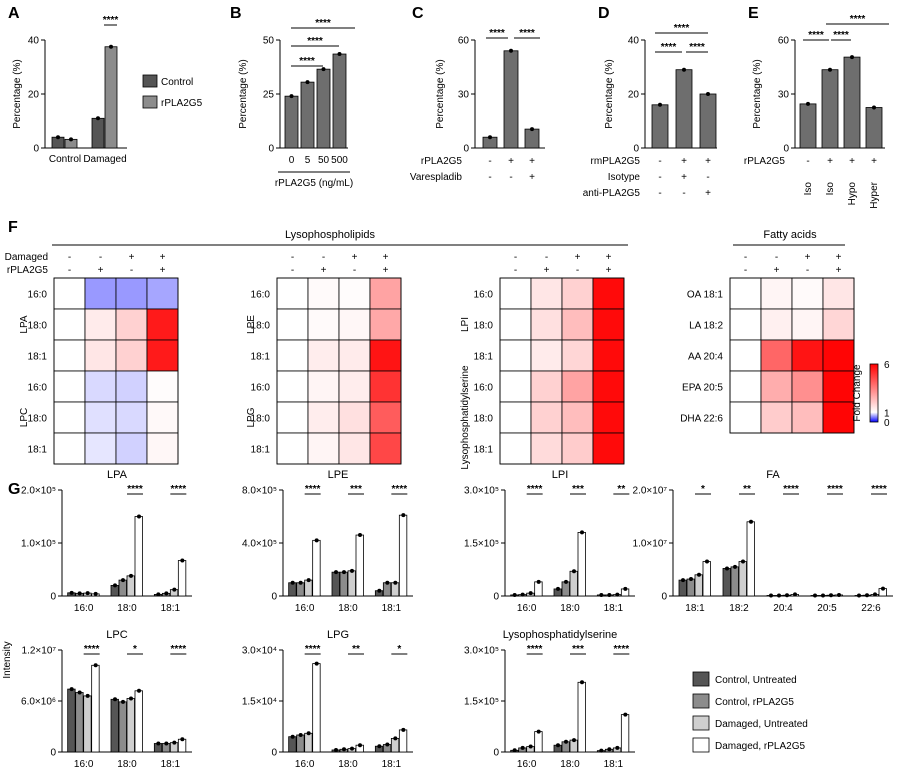 The width and height of the screenshot is (900, 773). What do you see at coordinates (578, 489) in the screenshot?
I see `G-LPI-sig-label: ***` at bounding box center [578, 489].